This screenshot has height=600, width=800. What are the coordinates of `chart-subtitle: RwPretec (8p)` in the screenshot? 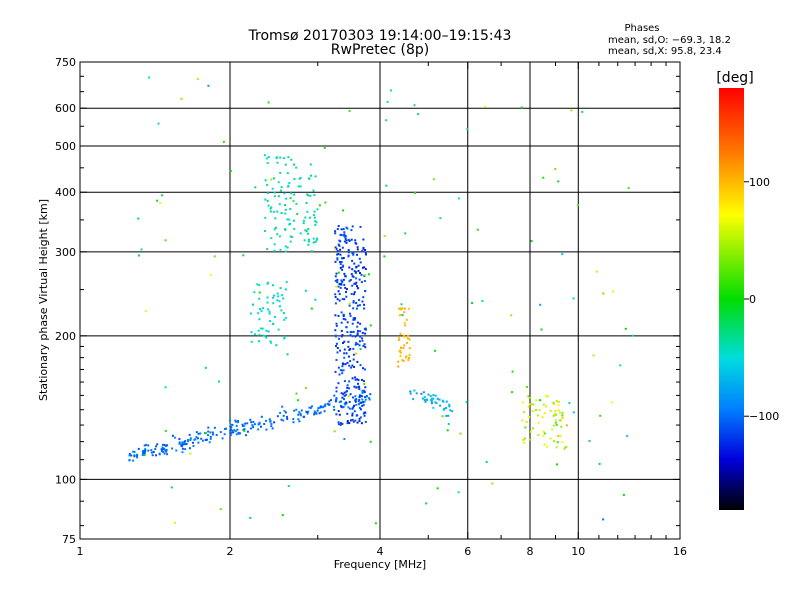 It's located at (380, 50).